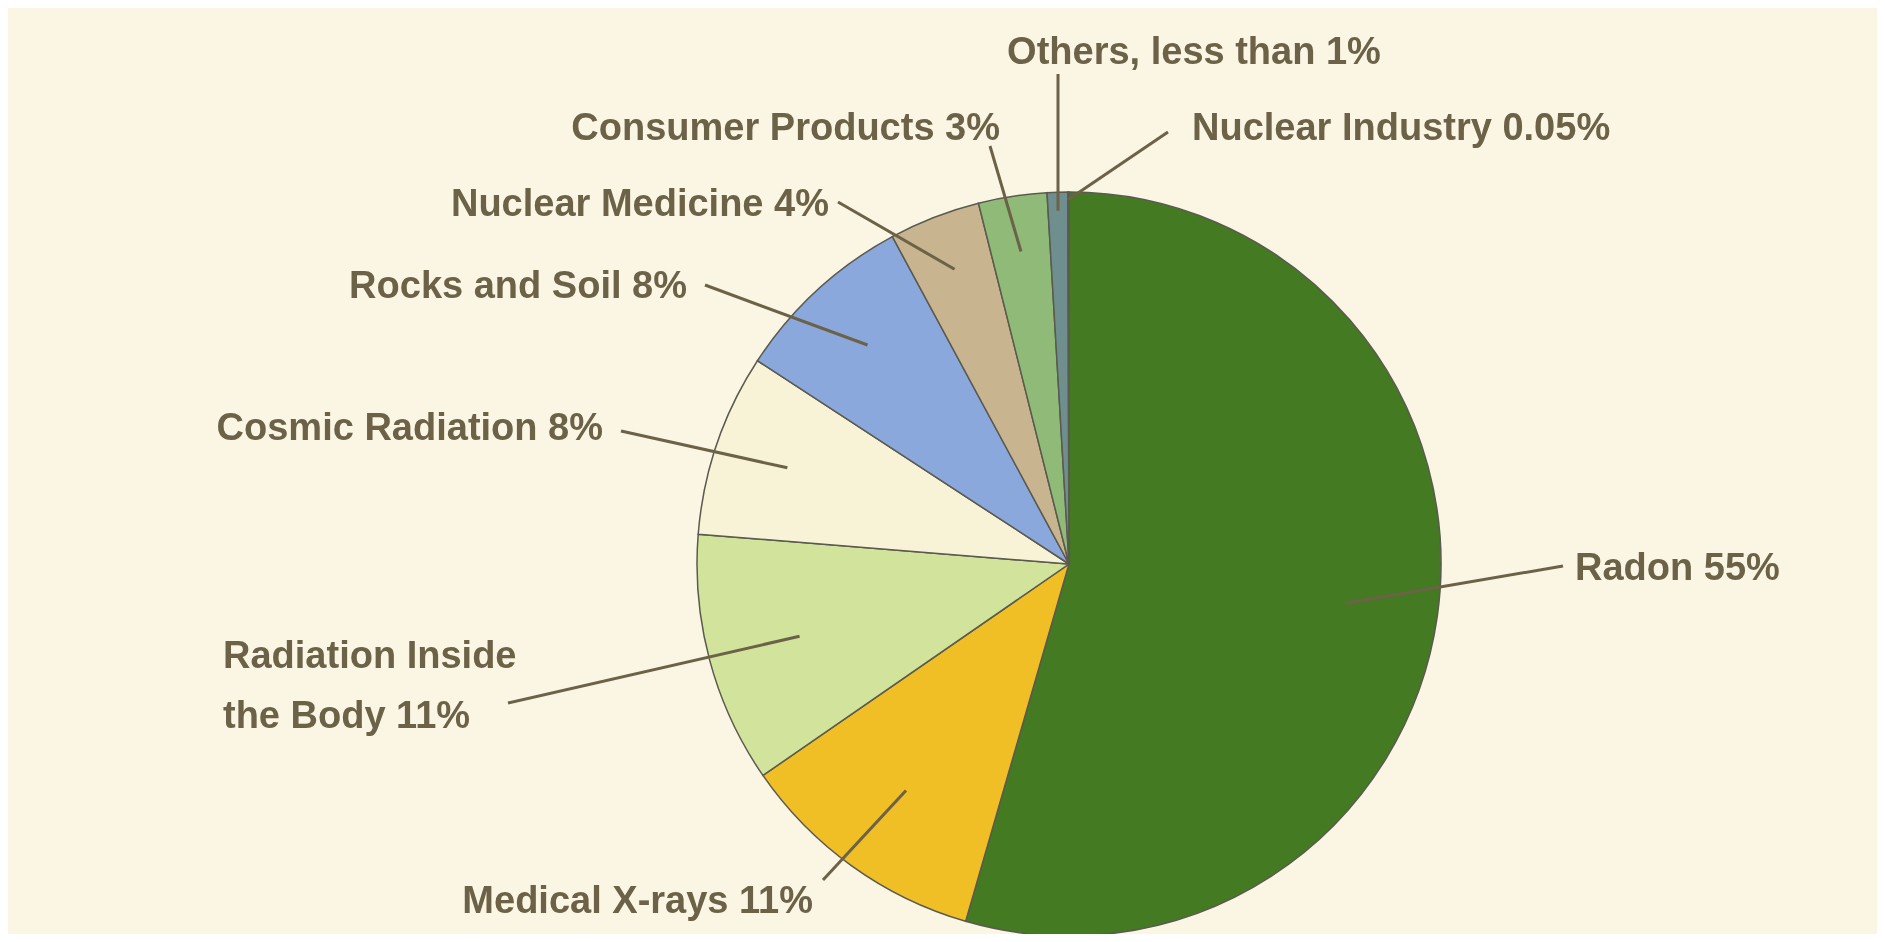 This screenshot has width=1885, height=942. I want to click on slice-label: Nuclear Medicine 4%, so click(639, 203).